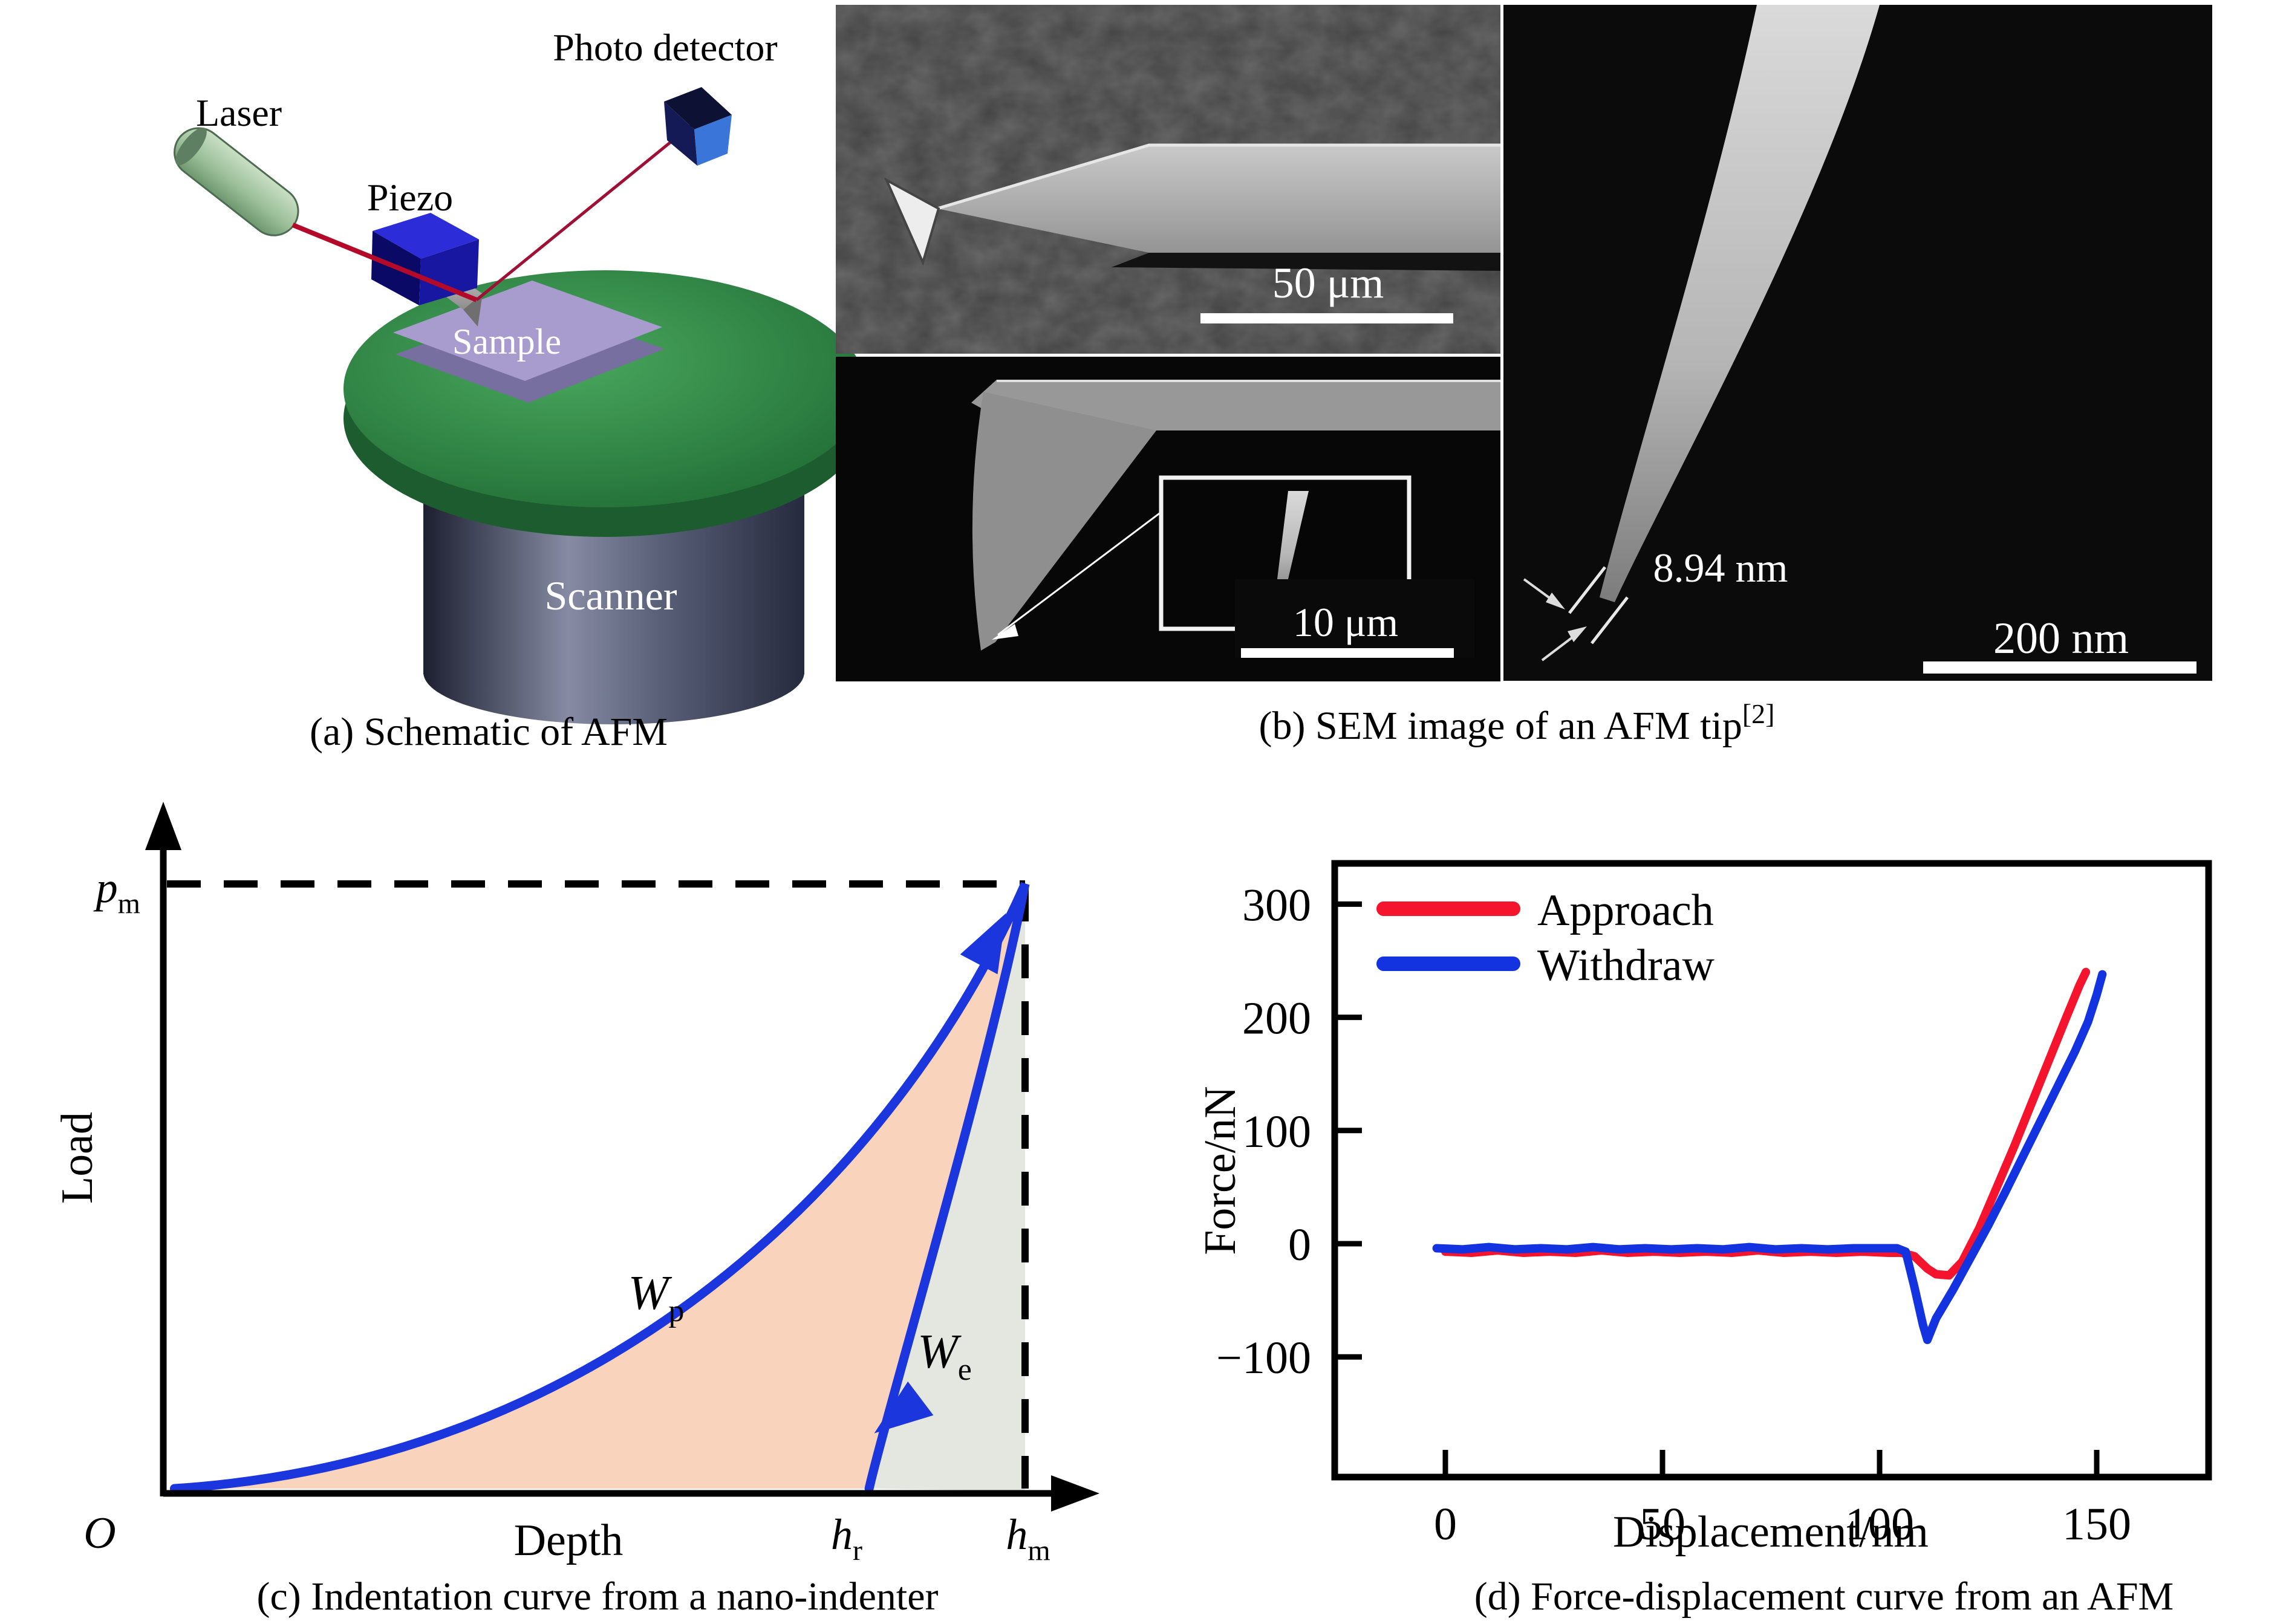 This screenshot has height=1624, width=2286. Describe the element at coordinates (384, 262) in the screenshot. I see `laser-beam-incident` at that location.